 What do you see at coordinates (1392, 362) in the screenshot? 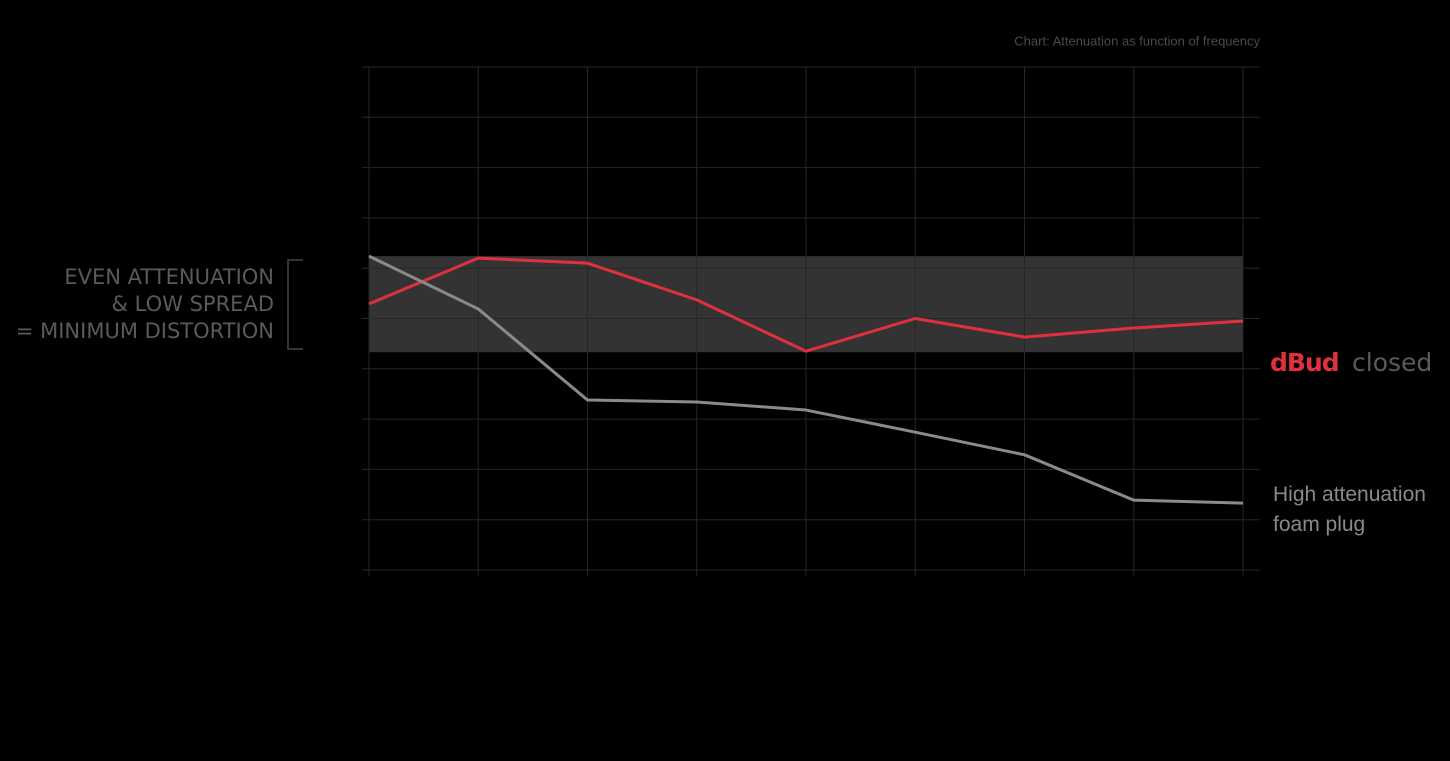
I see `legend-label: closed` at bounding box center [1392, 362].